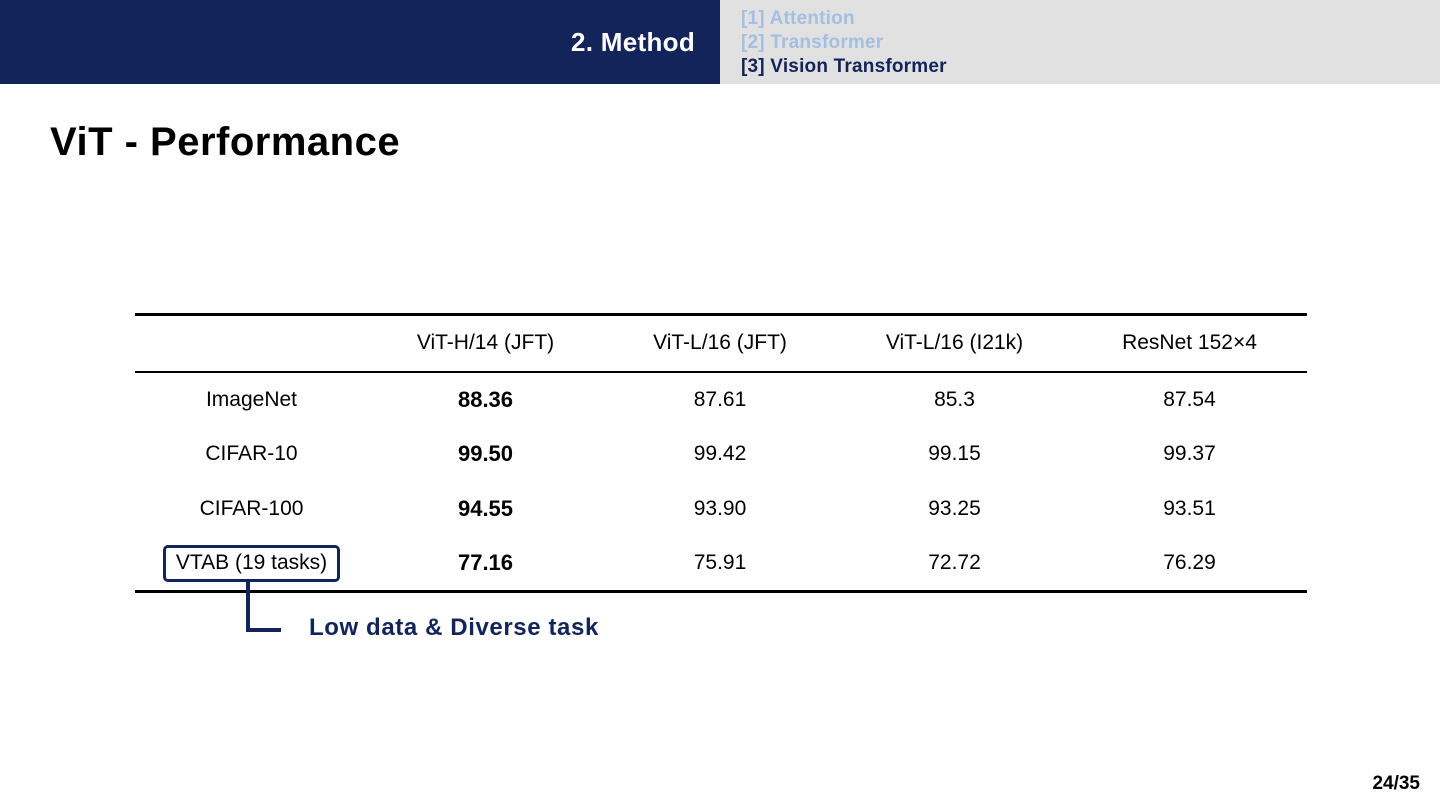 This screenshot has height=810, width=1440. What do you see at coordinates (812, 42) in the screenshot?
I see `nav-item-transformer: [2] Transformer` at bounding box center [812, 42].